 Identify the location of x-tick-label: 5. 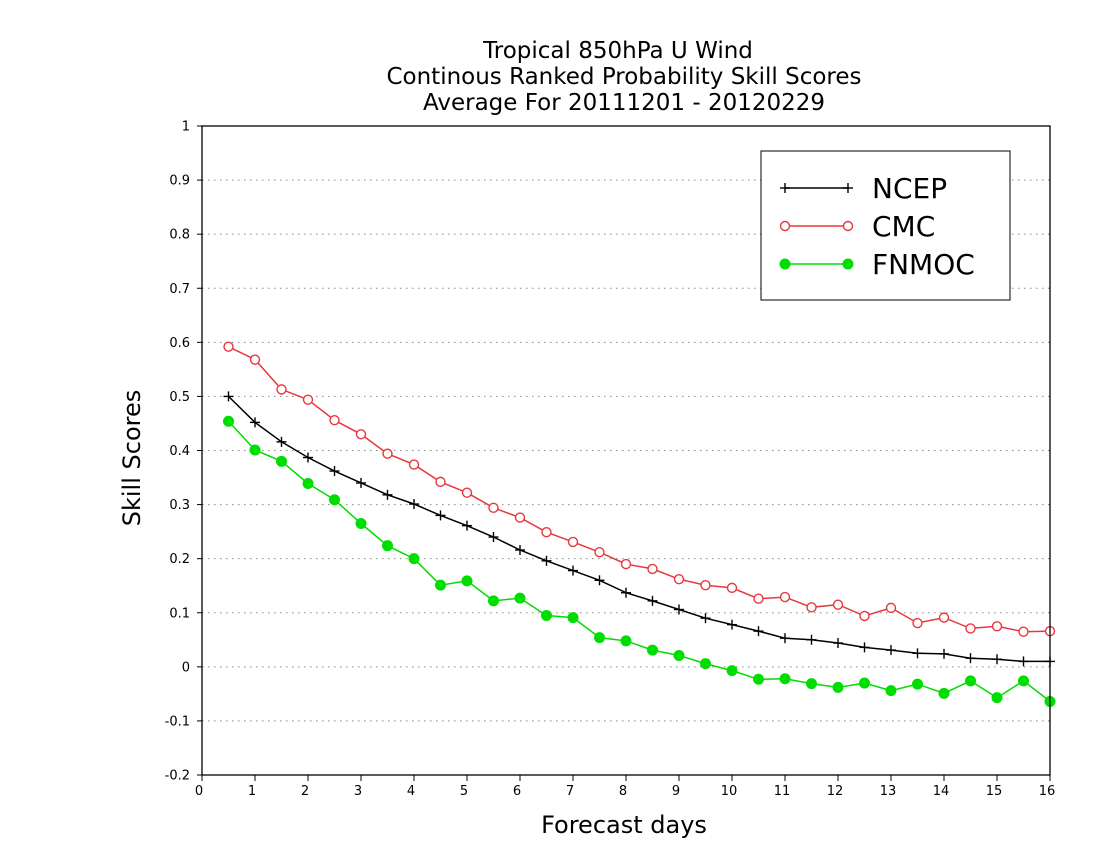
(464, 791).